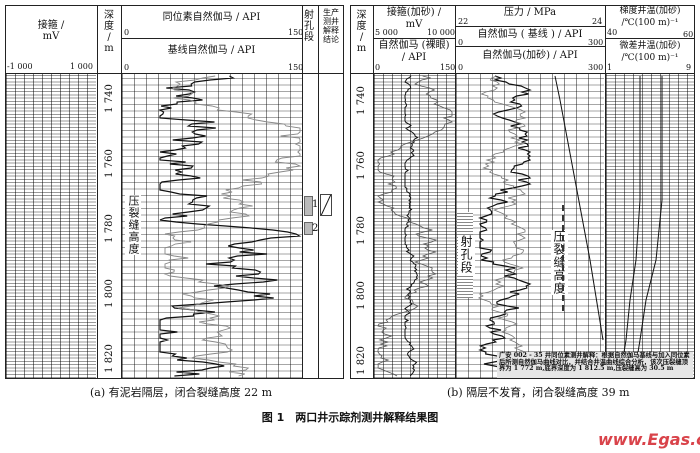 Image resolution: width=700 pixels, height=453 pixels. I want to click on ccl-title: 接箍 /, so click(51, 25).